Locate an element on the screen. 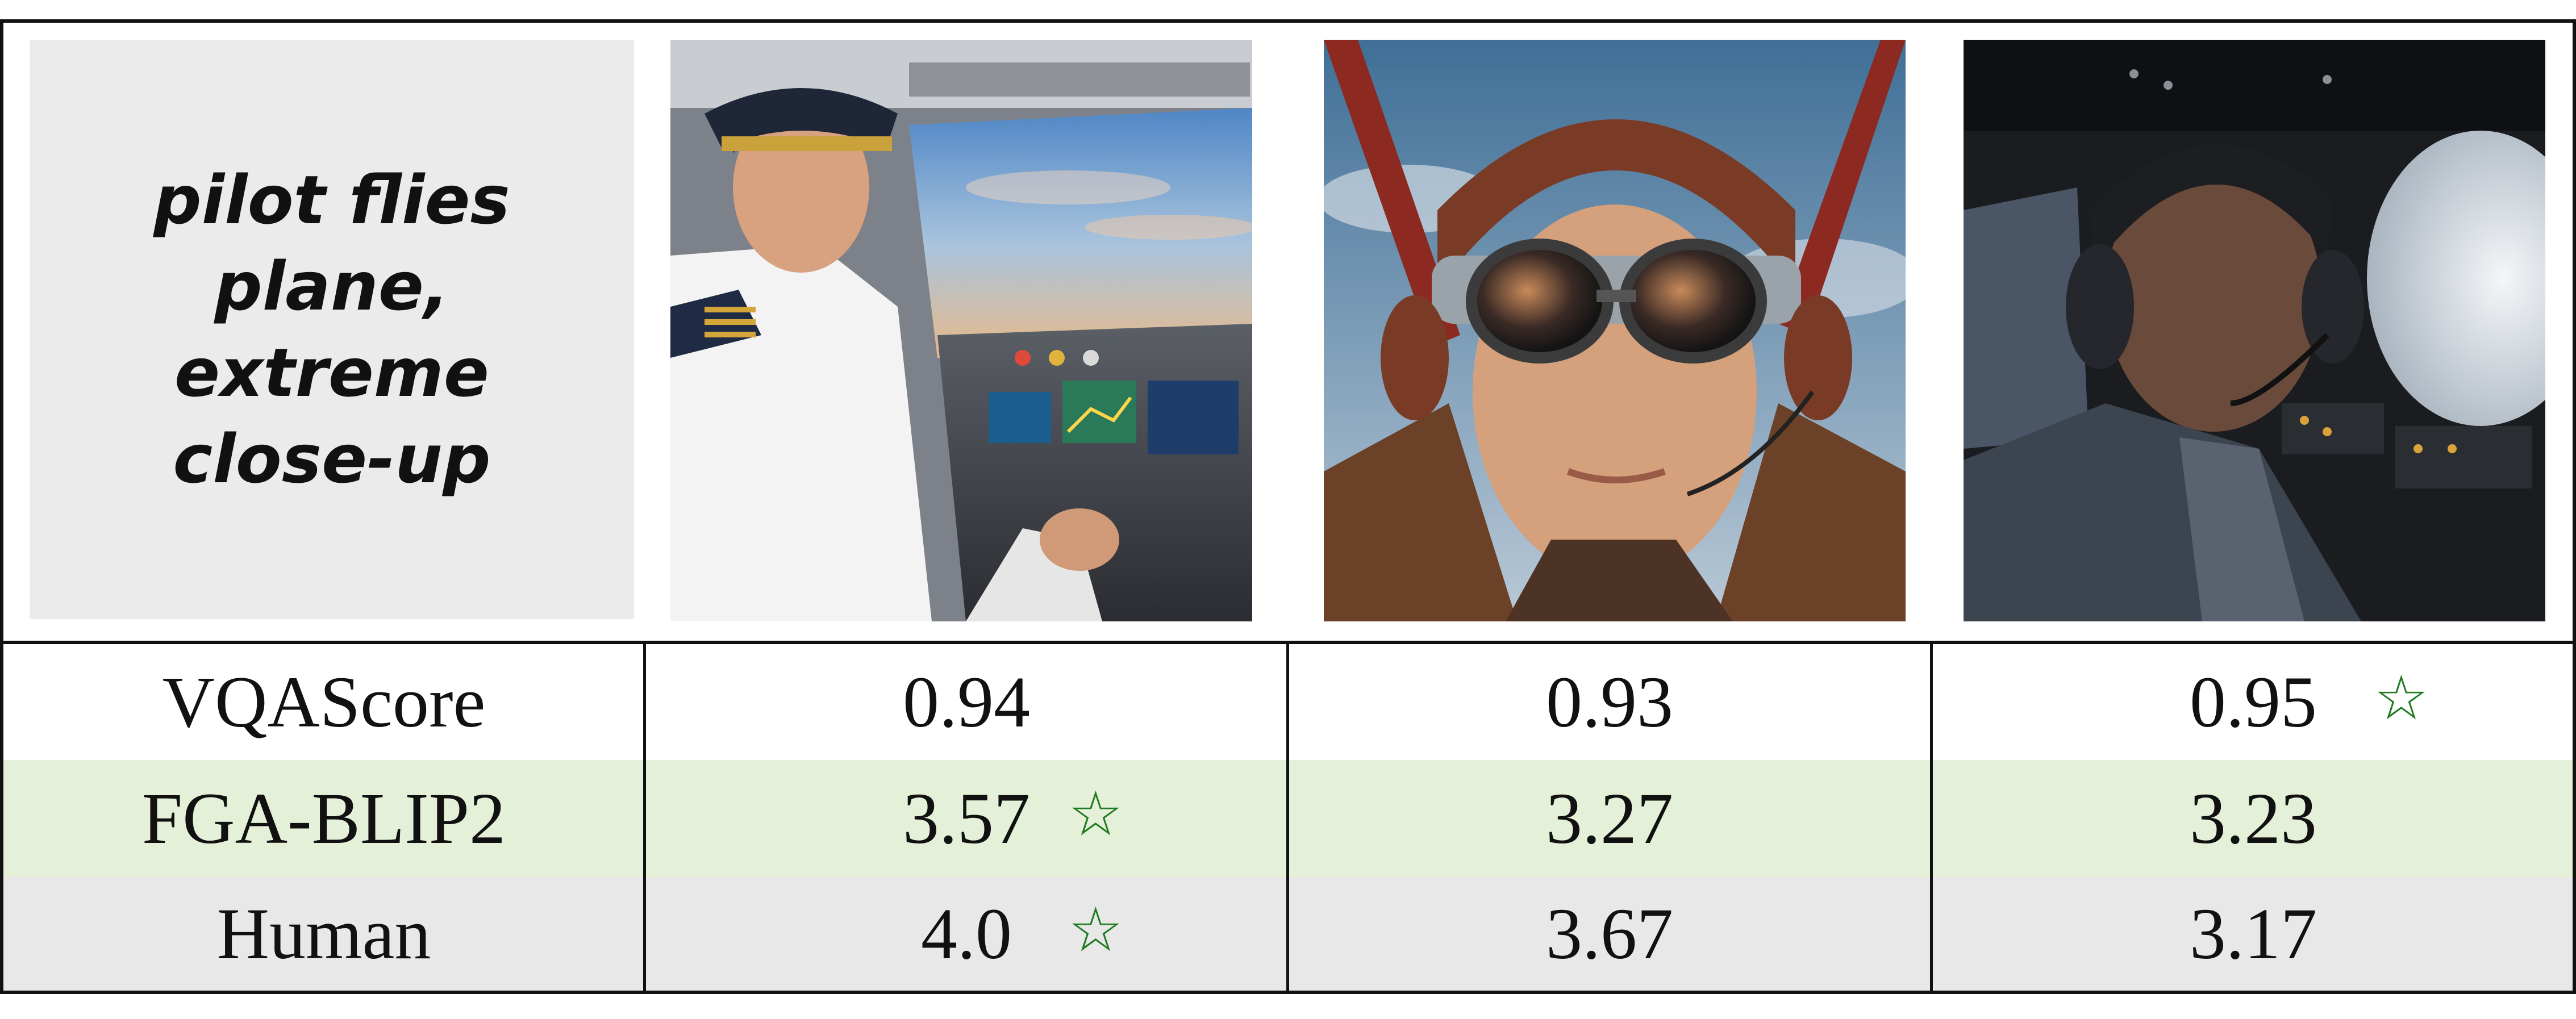 Image resolution: width=2576 pixels, height=1019 pixels. row-label-fga-blip2: FGA-BLIP2 is located at coordinates (324, 819).